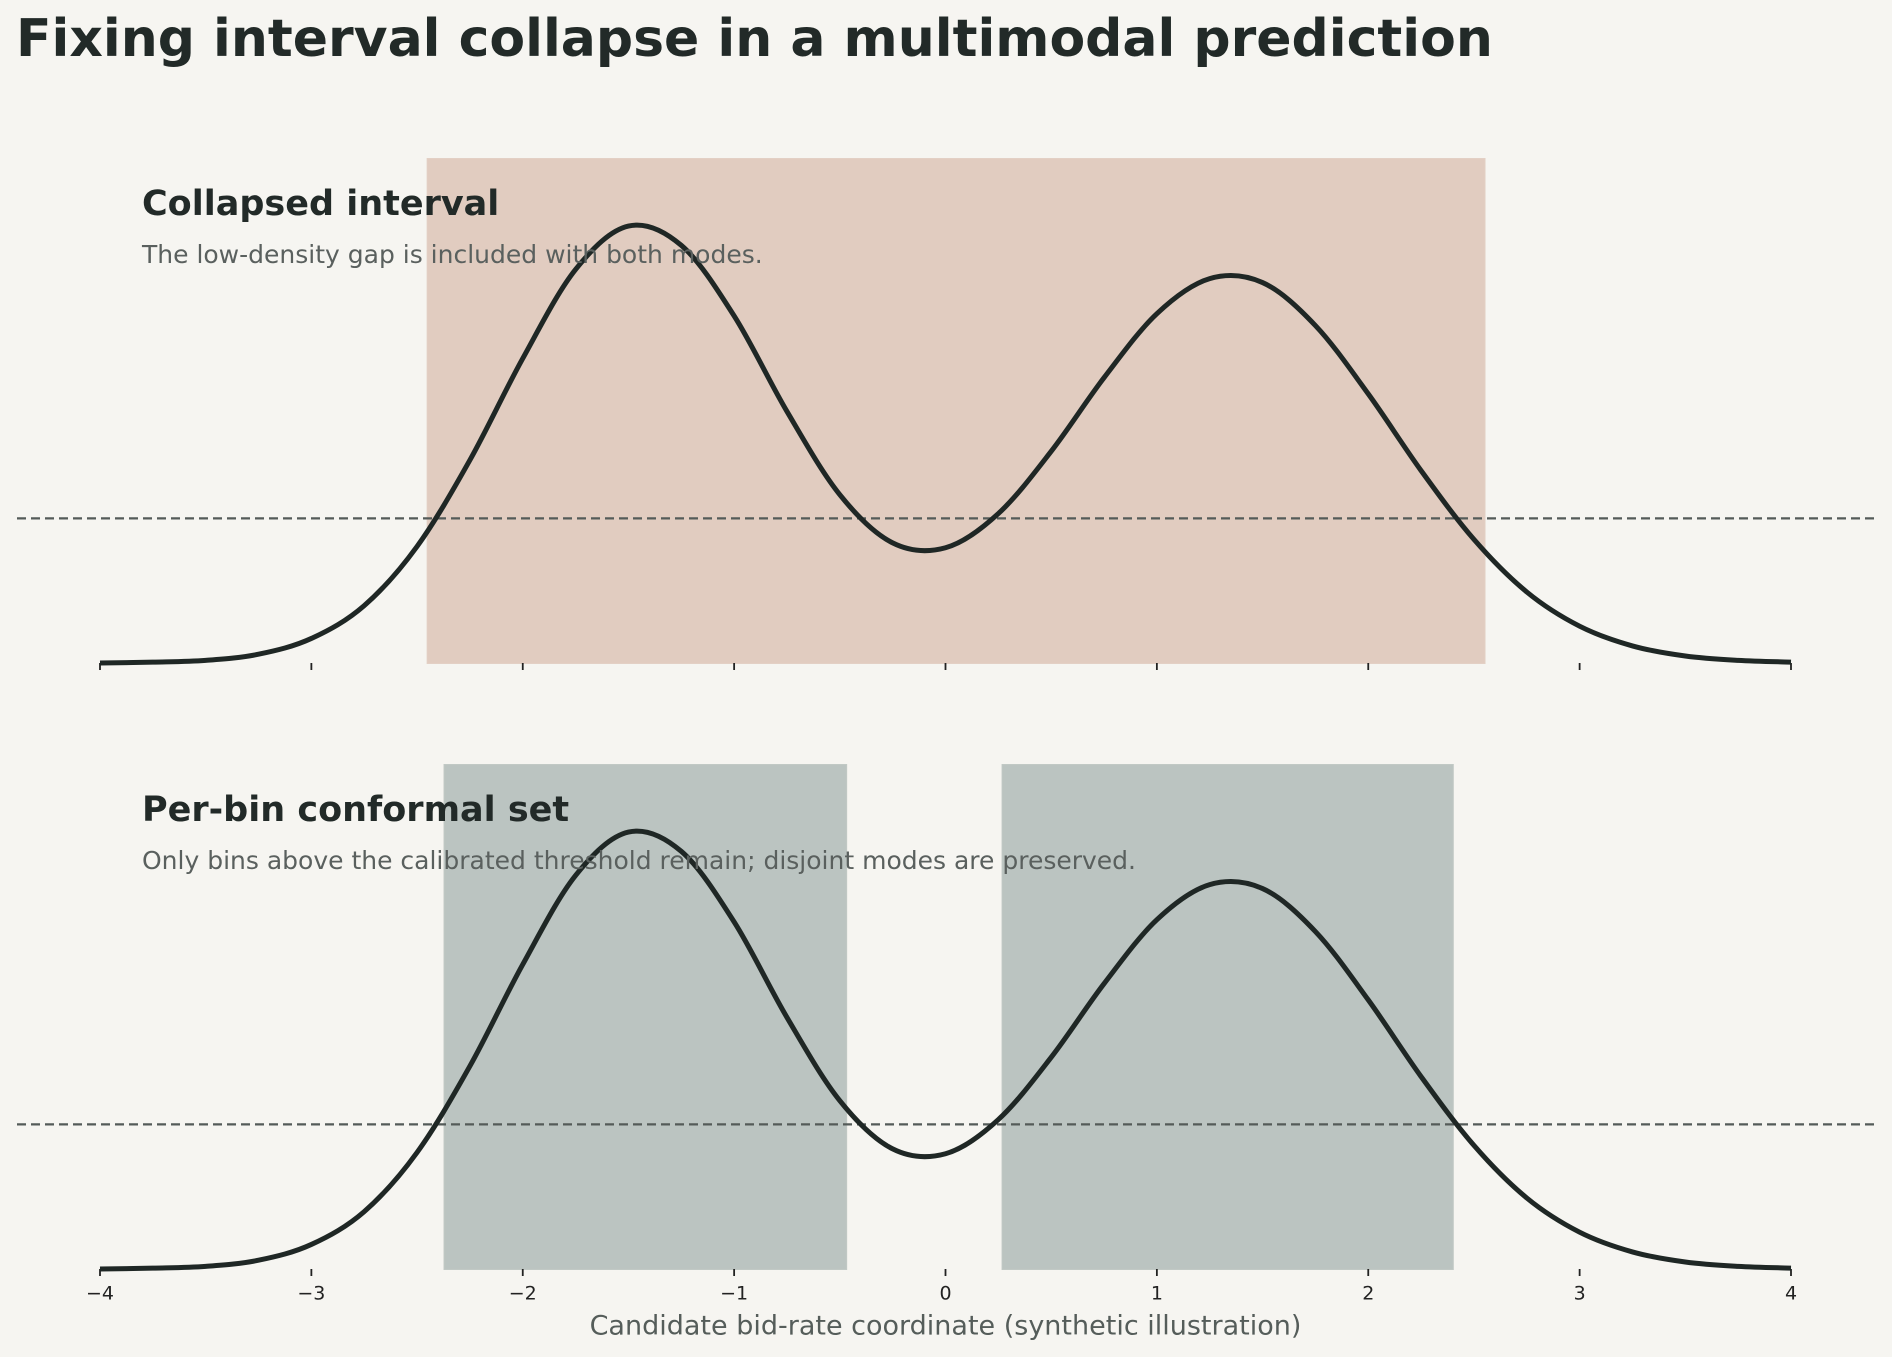  I want to click on x-tick-label: 0, so click(945, 1294).